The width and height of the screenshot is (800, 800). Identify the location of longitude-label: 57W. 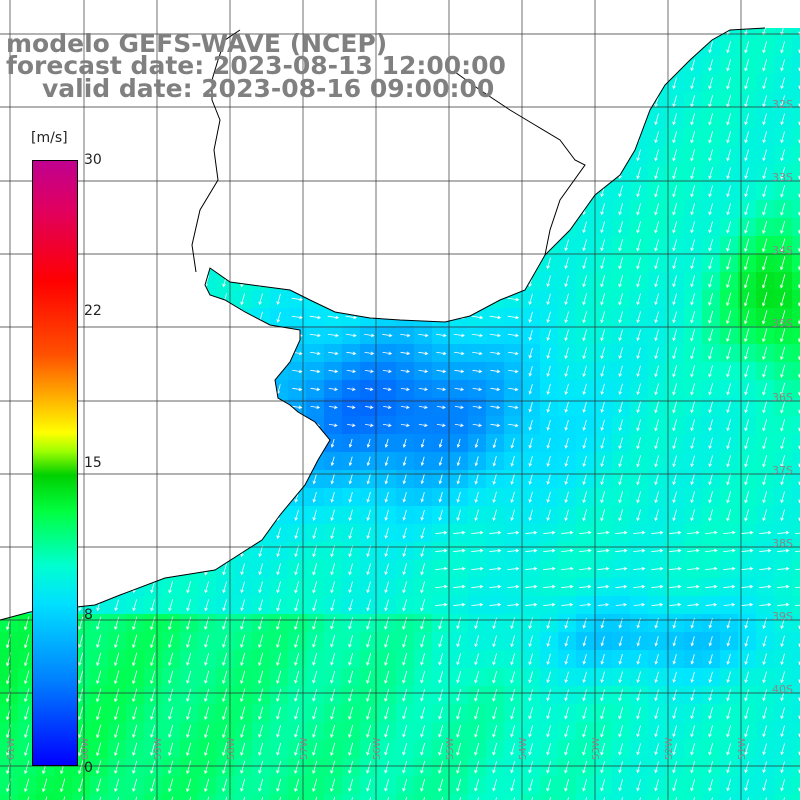
(304, 748).